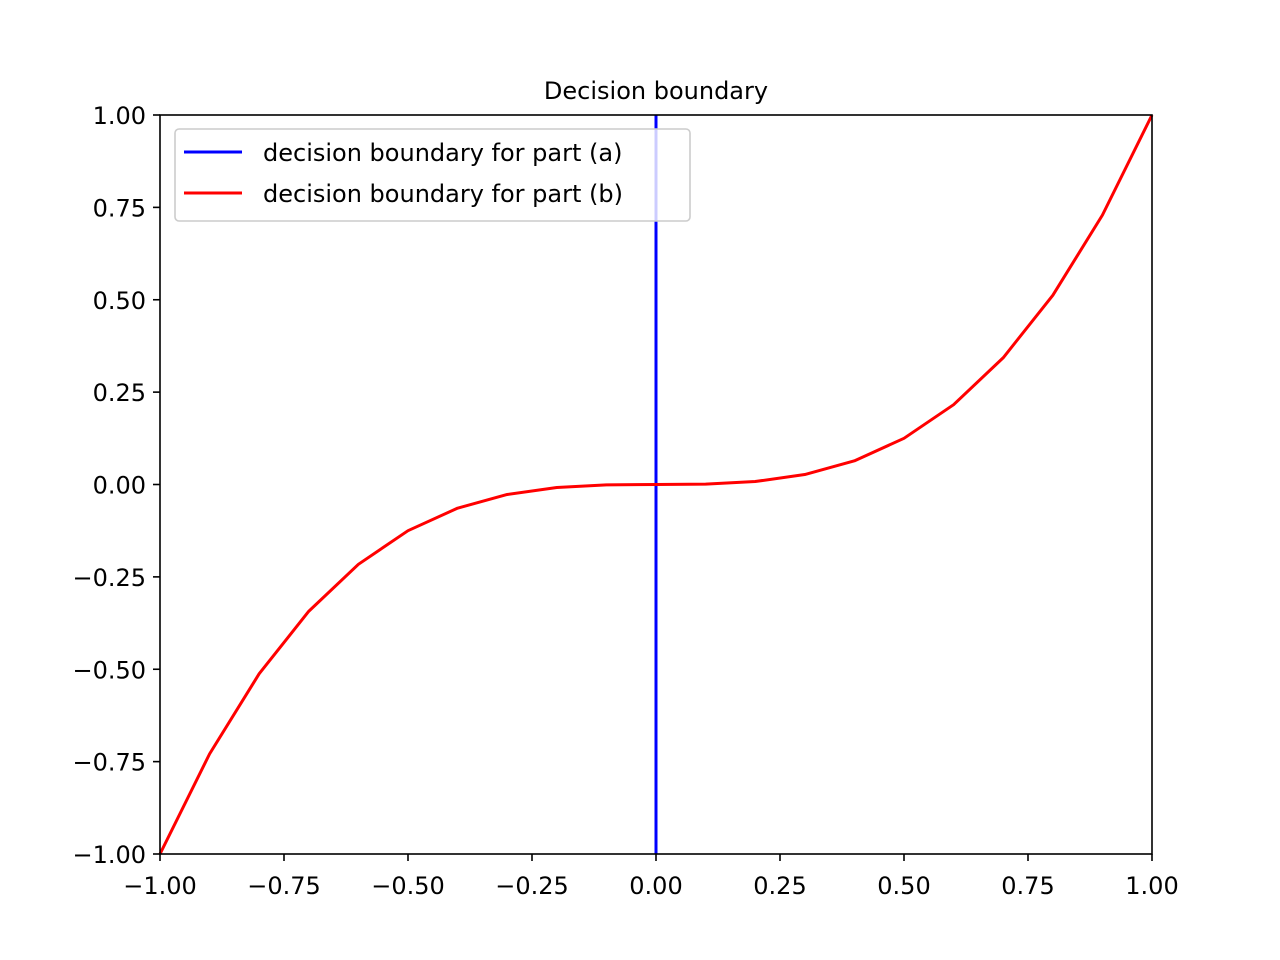  What do you see at coordinates (119, 116) in the screenshot?
I see `y-tick-label: 1.00` at bounding box center [119, 116].